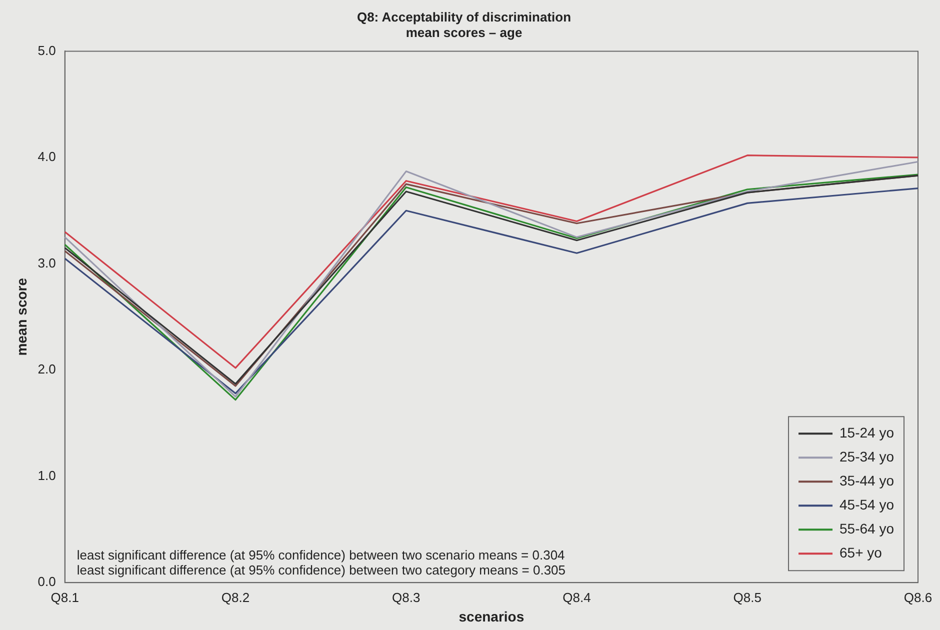 Image resolution: width=940 pixels, height=630 pixels. Describe the element at coordinates (747, 597) in the screenshot. I see `x-tick-label: Q8.5` at that location.